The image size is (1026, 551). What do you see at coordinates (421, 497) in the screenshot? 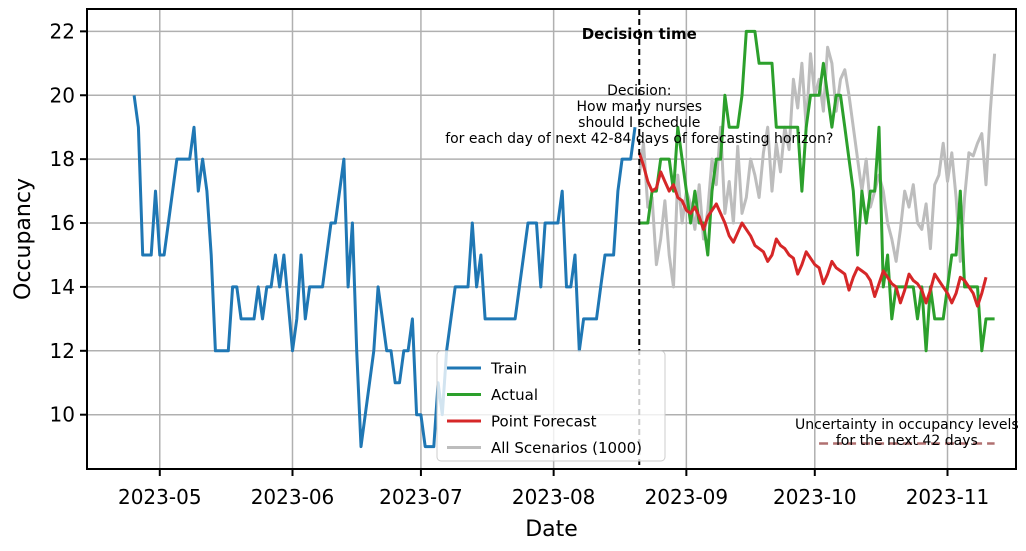
I see `x-tick-label: 2023-07` at bounding box center [421, 497].